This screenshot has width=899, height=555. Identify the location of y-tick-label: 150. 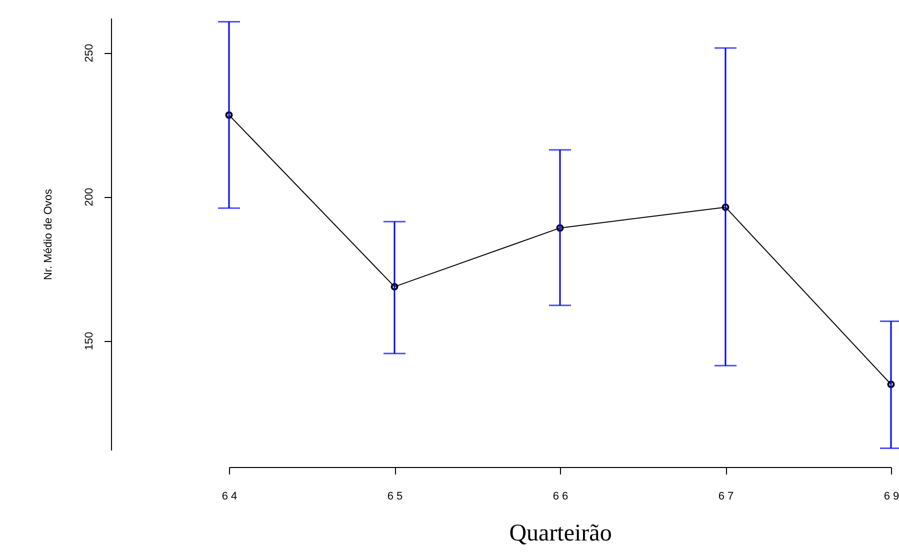
(90, 341).